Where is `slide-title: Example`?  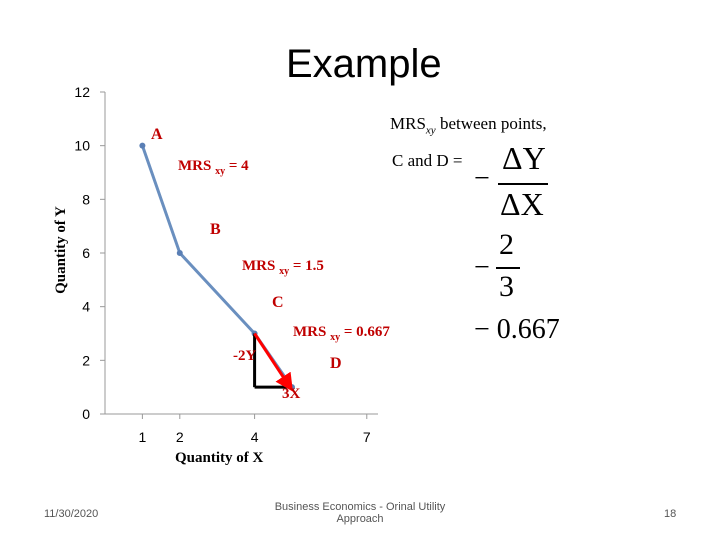 slide-title: Example is located at coordinates (364, 64).